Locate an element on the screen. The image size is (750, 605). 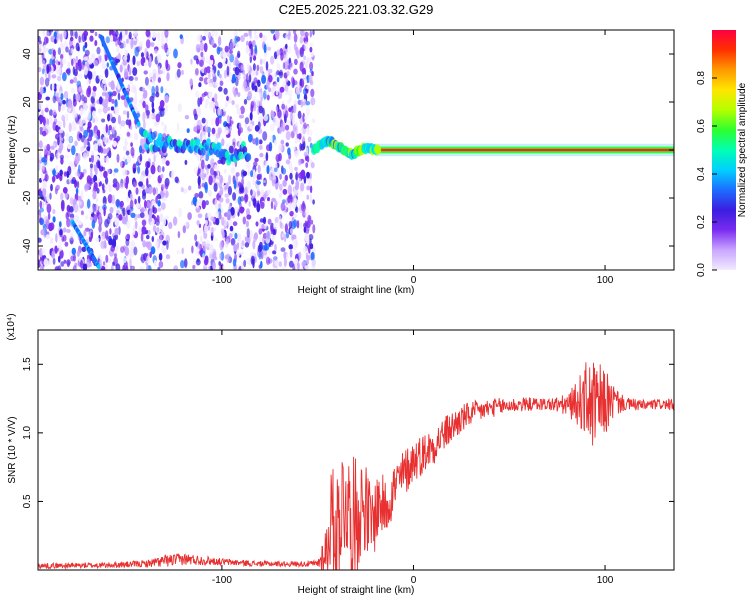
y-tick-label: -40 is located at coordinates (27, 245).